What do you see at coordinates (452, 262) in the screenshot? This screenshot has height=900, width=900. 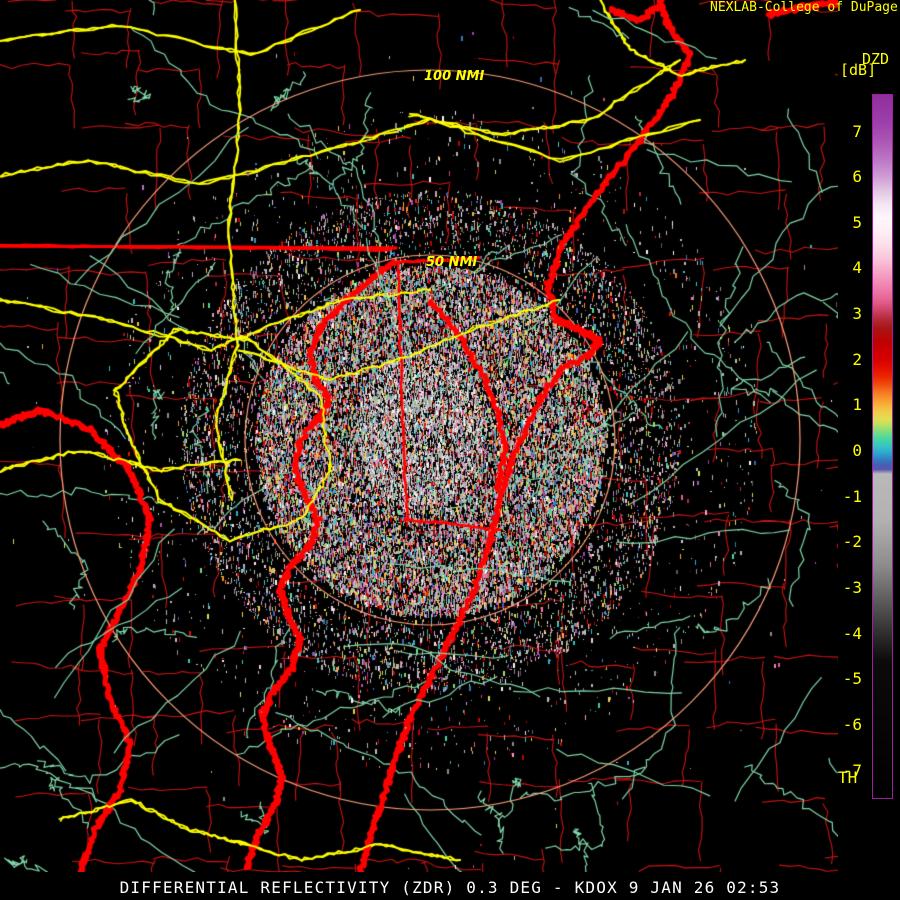 I see `range-ring-label-50nmi: 50 NMI` at bounding box center [452, 262].